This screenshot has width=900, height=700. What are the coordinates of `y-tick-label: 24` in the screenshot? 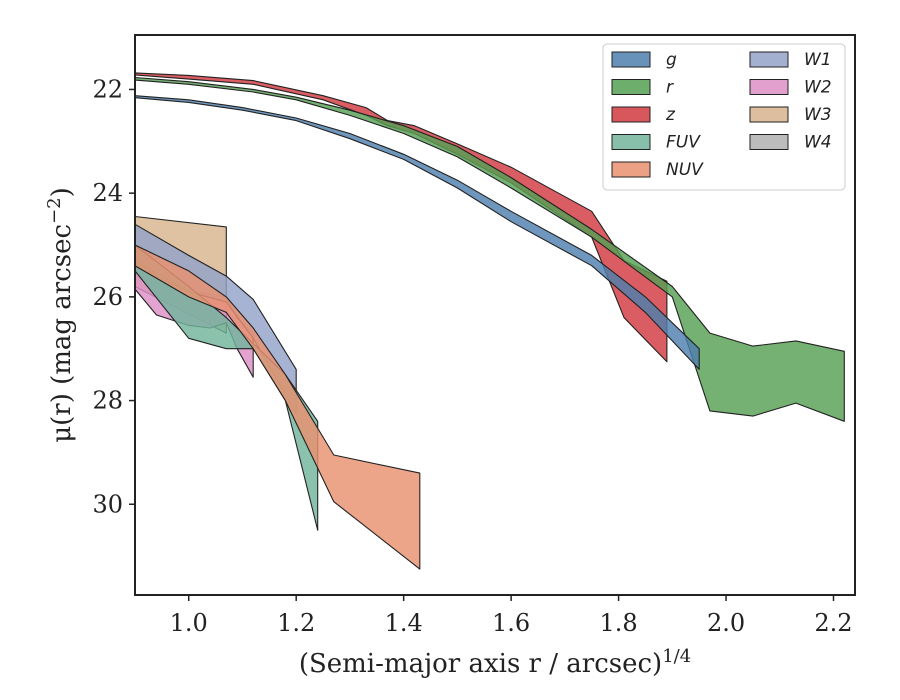 It's located at (107, 193).